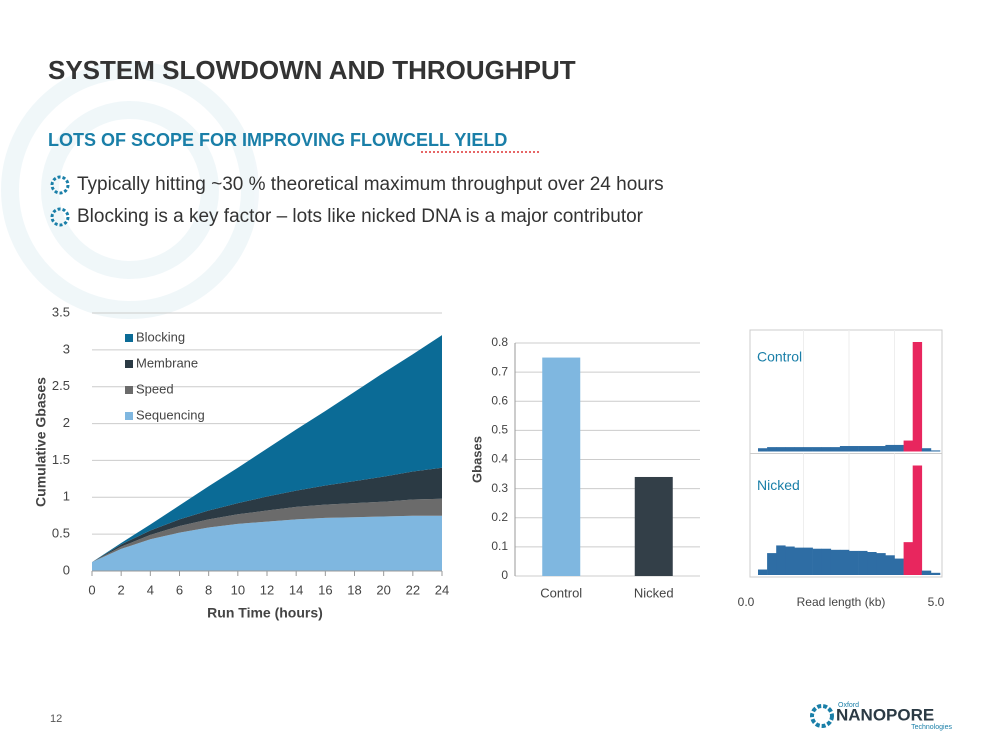 This screenshot has height=750, width=1000. What do you see at coordinates (208, 589) in the screenshot?
I see `x-tick-label: 8` at bounding box center [208, 589].